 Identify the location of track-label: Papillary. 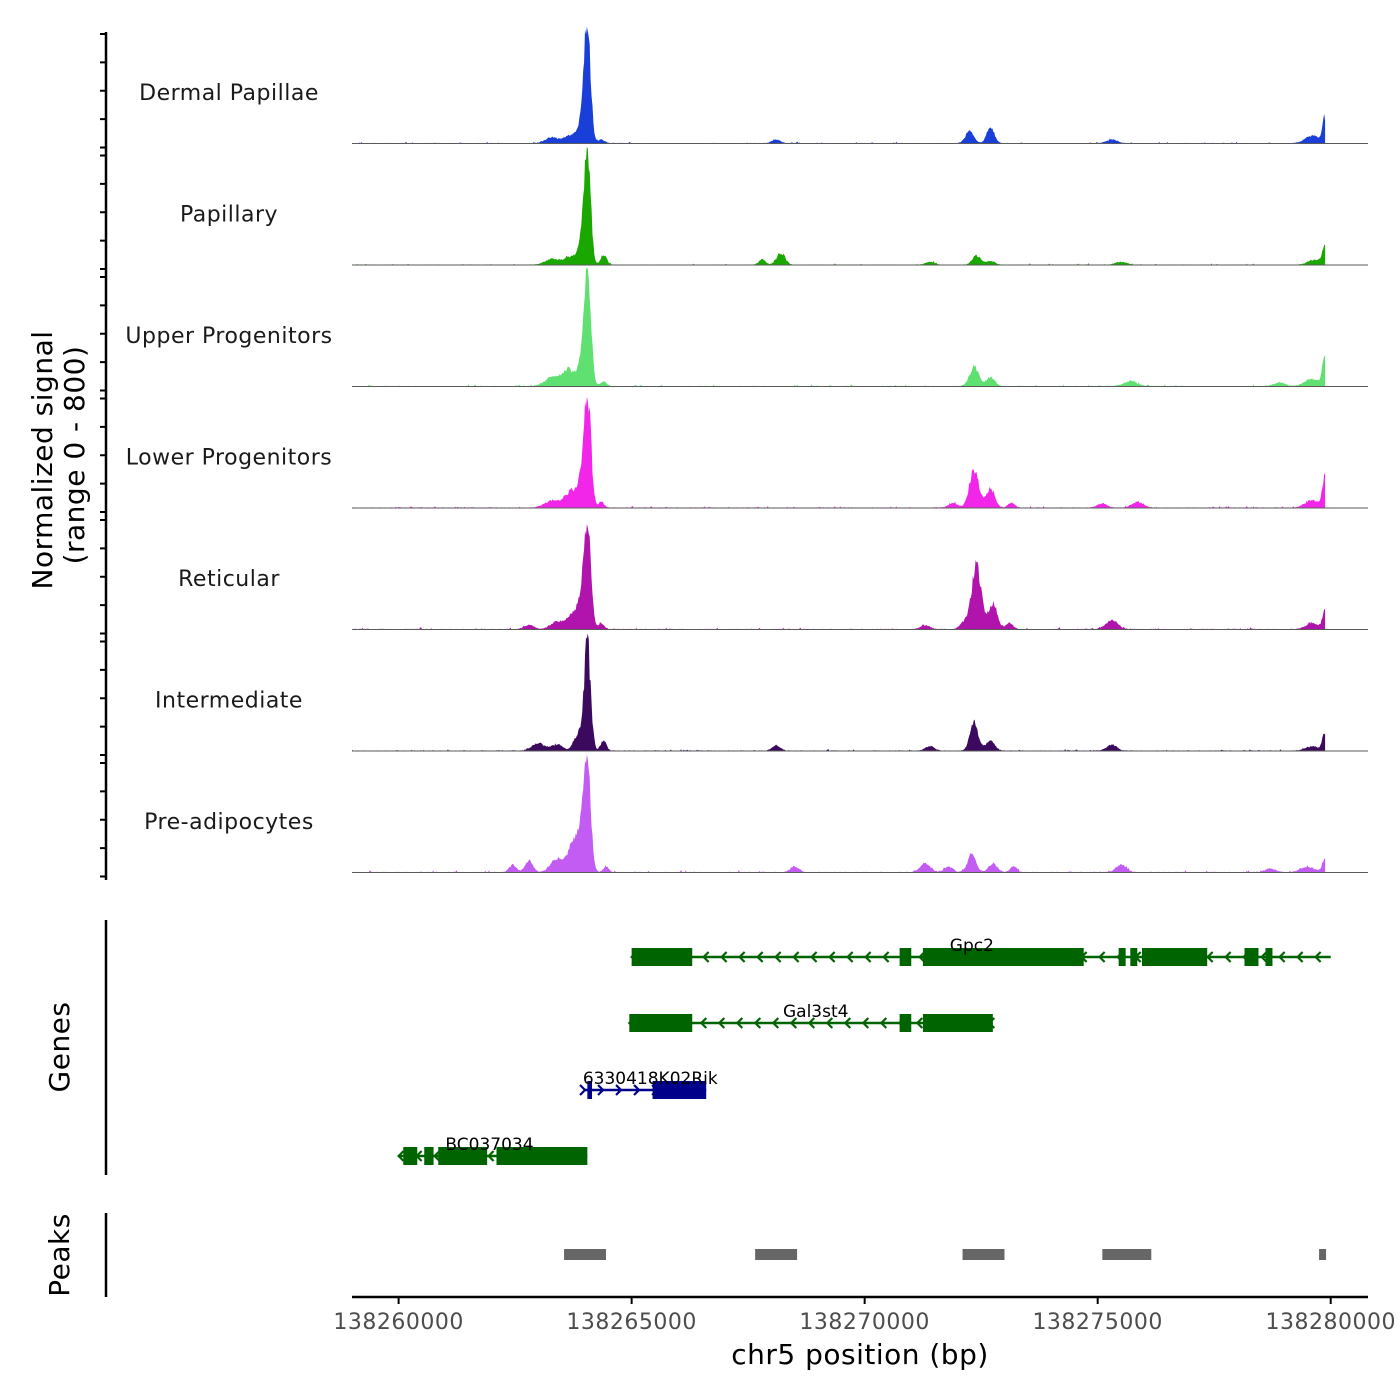
(229, 215).